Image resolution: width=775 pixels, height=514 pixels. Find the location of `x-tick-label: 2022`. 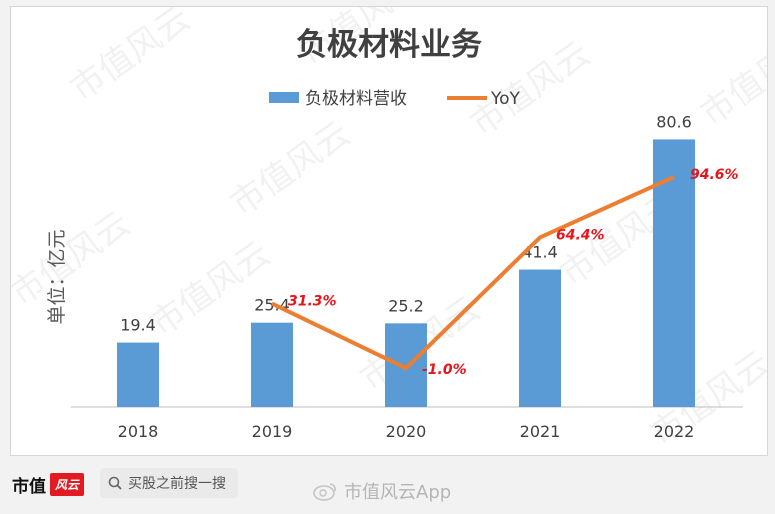

x-tick-label: 2022 is located at coordinates (674, 431).